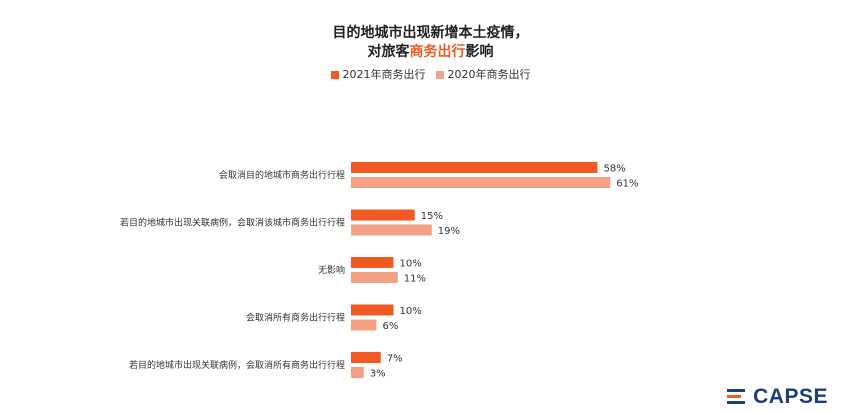  I want to click on data-label-2020: 19%, so click(449, 231).